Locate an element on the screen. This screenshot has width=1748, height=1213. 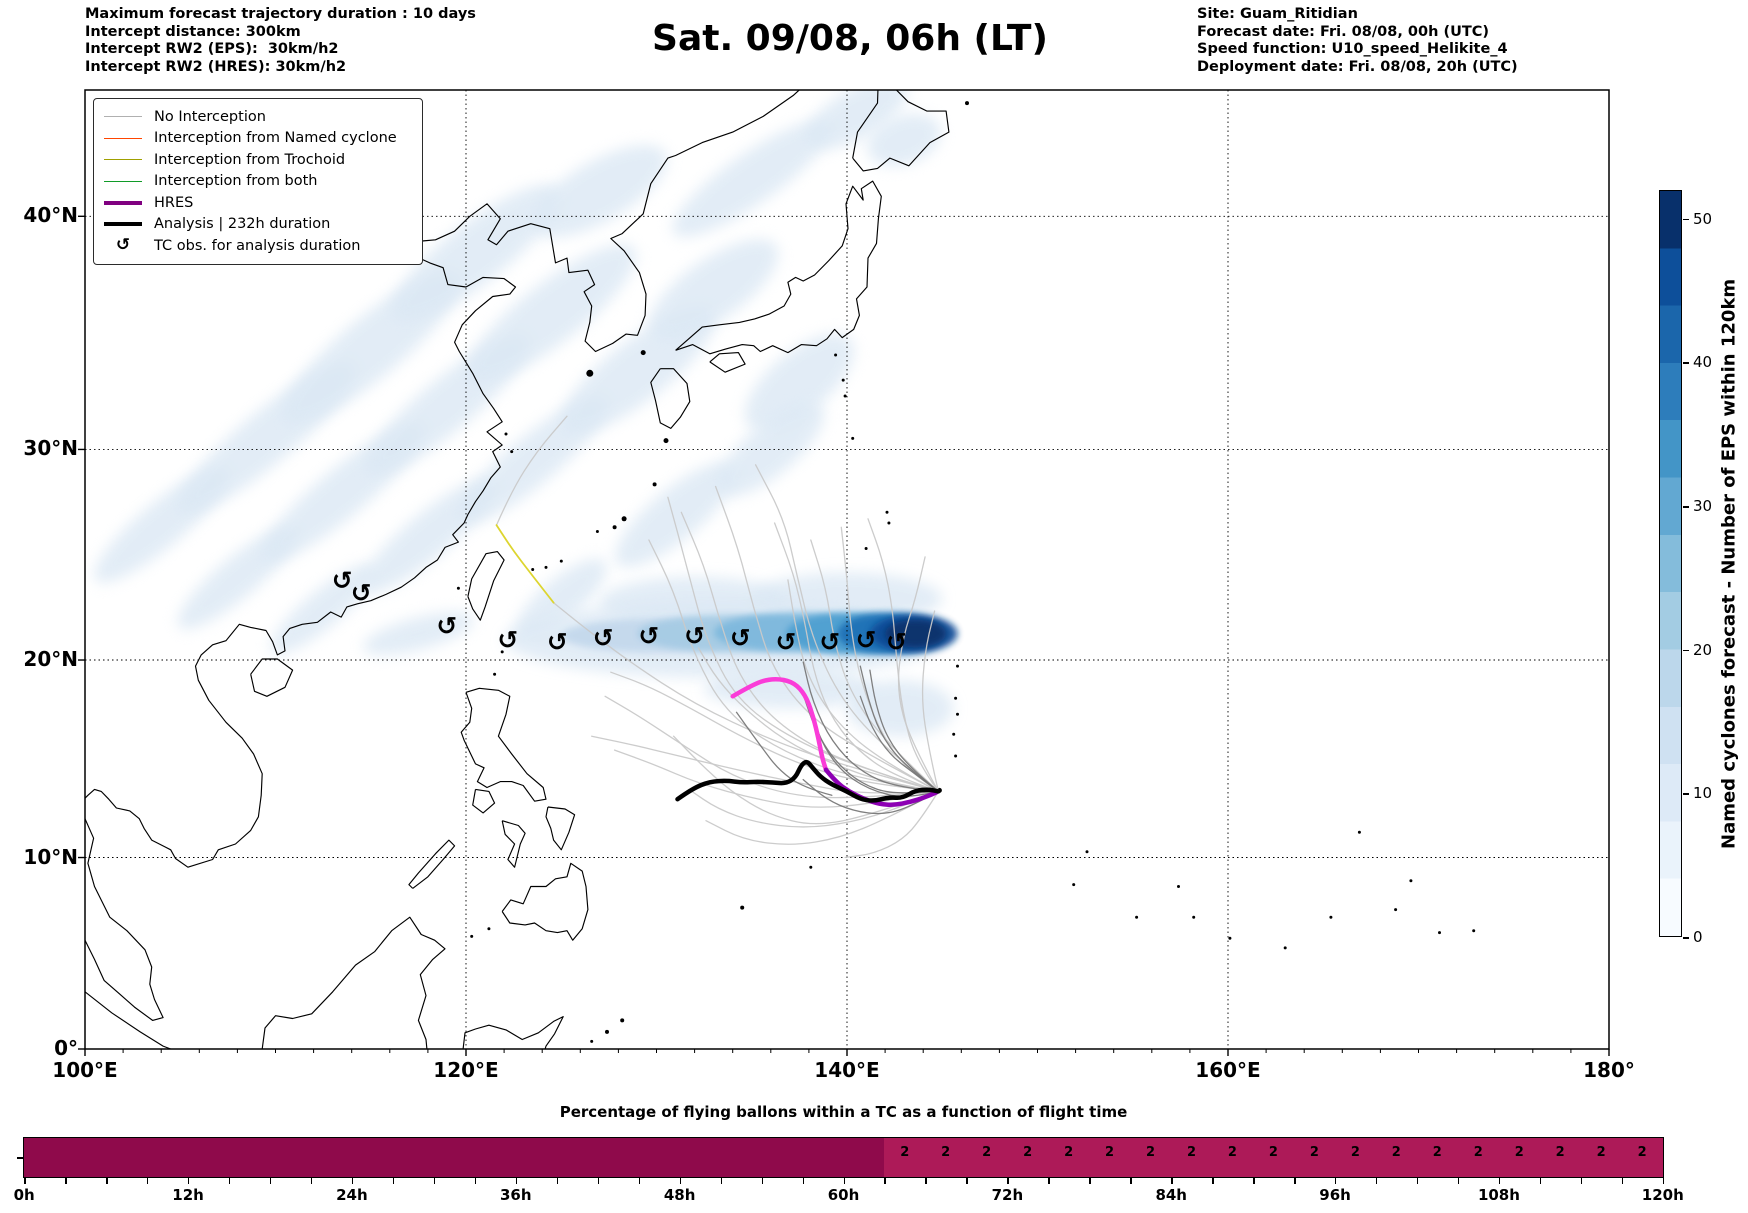
legend-item-label: Analysis | 232h duration is located at coordinates (242, 224).